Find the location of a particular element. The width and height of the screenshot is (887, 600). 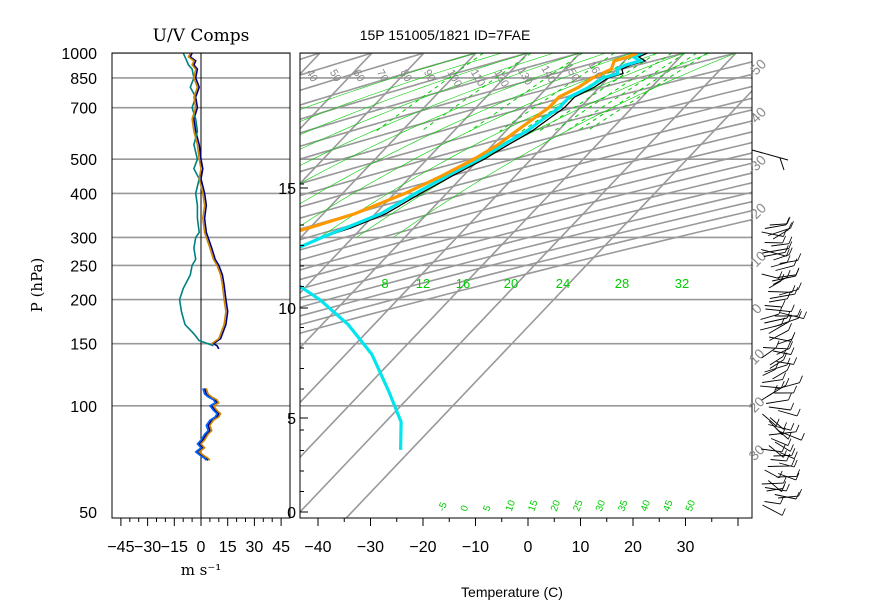

skewt-xlabel: Temperature (C) is located at coordinates (512, 592).